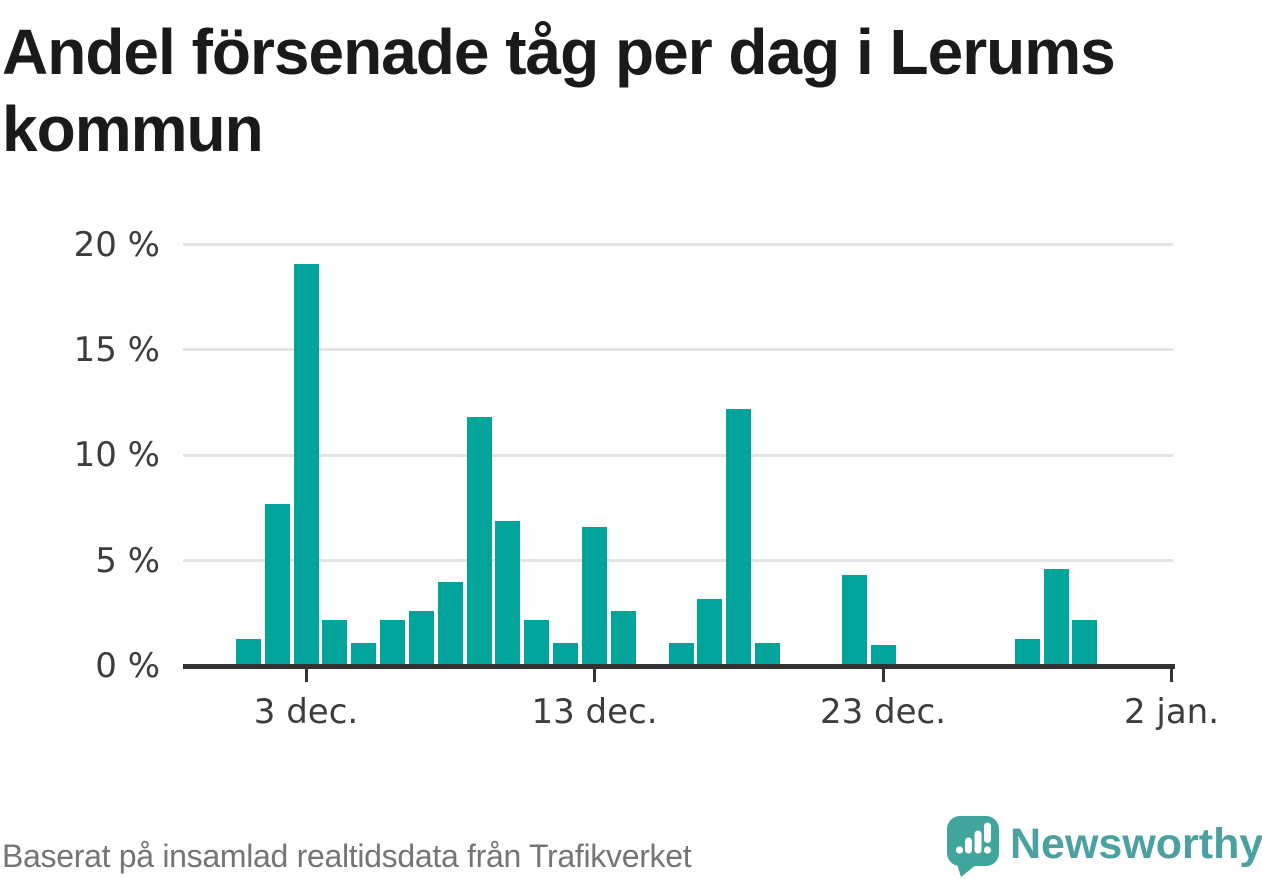  What do you see at coordinates (678, 245) in the screenshot?
I see `gridline-20-pct` at bounding box center [678, 245].